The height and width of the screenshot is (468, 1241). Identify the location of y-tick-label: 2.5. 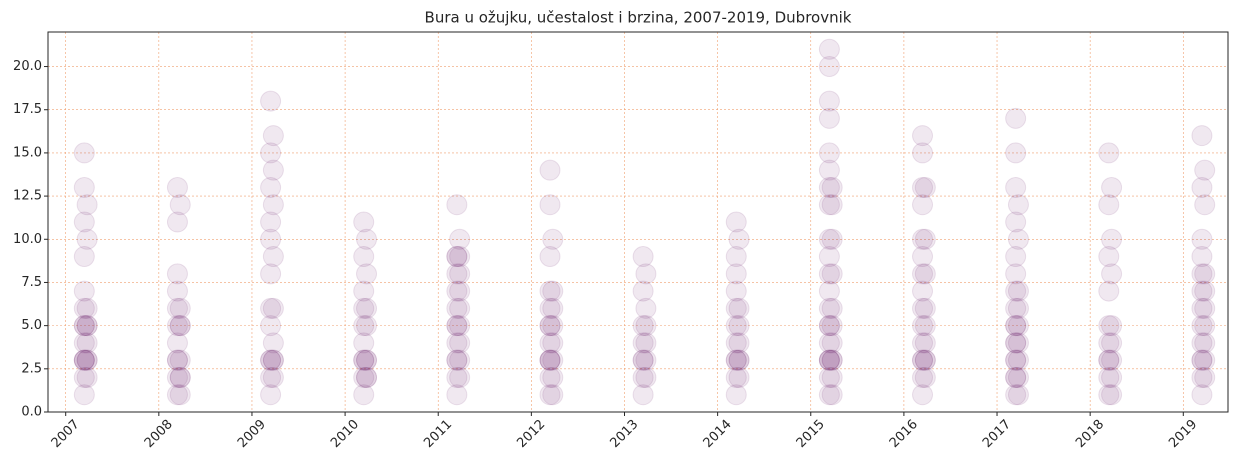
(31, 368).